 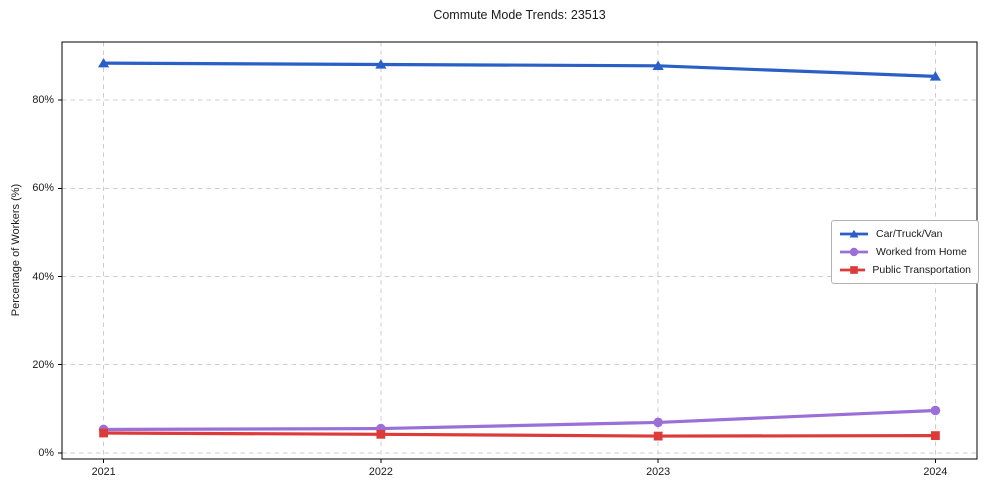 What do you see at coordinates (519, 15) in the screenshot?
I see `chart-title: Commute Mode Trends: 23513` at bounding box center [519, 15].